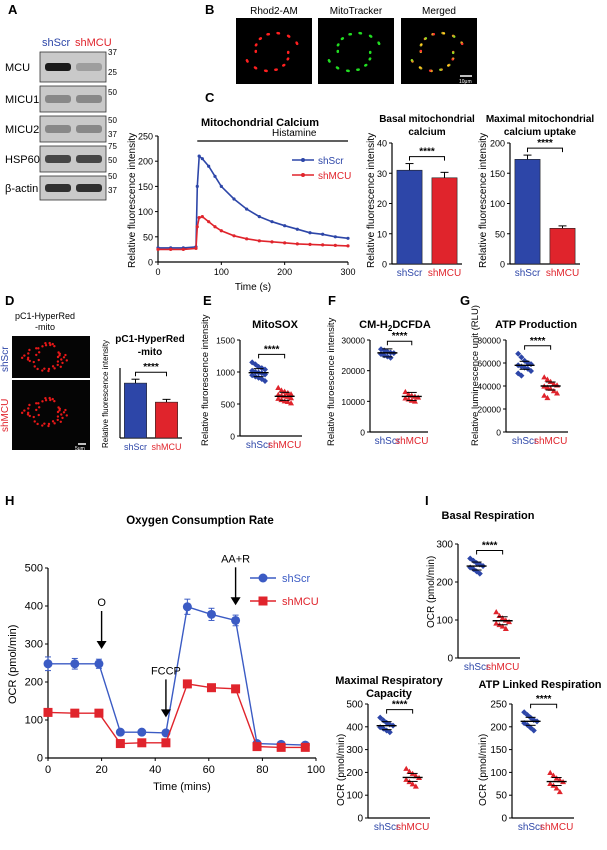  I want to click on protein-label: MCU, so click(17, 68).